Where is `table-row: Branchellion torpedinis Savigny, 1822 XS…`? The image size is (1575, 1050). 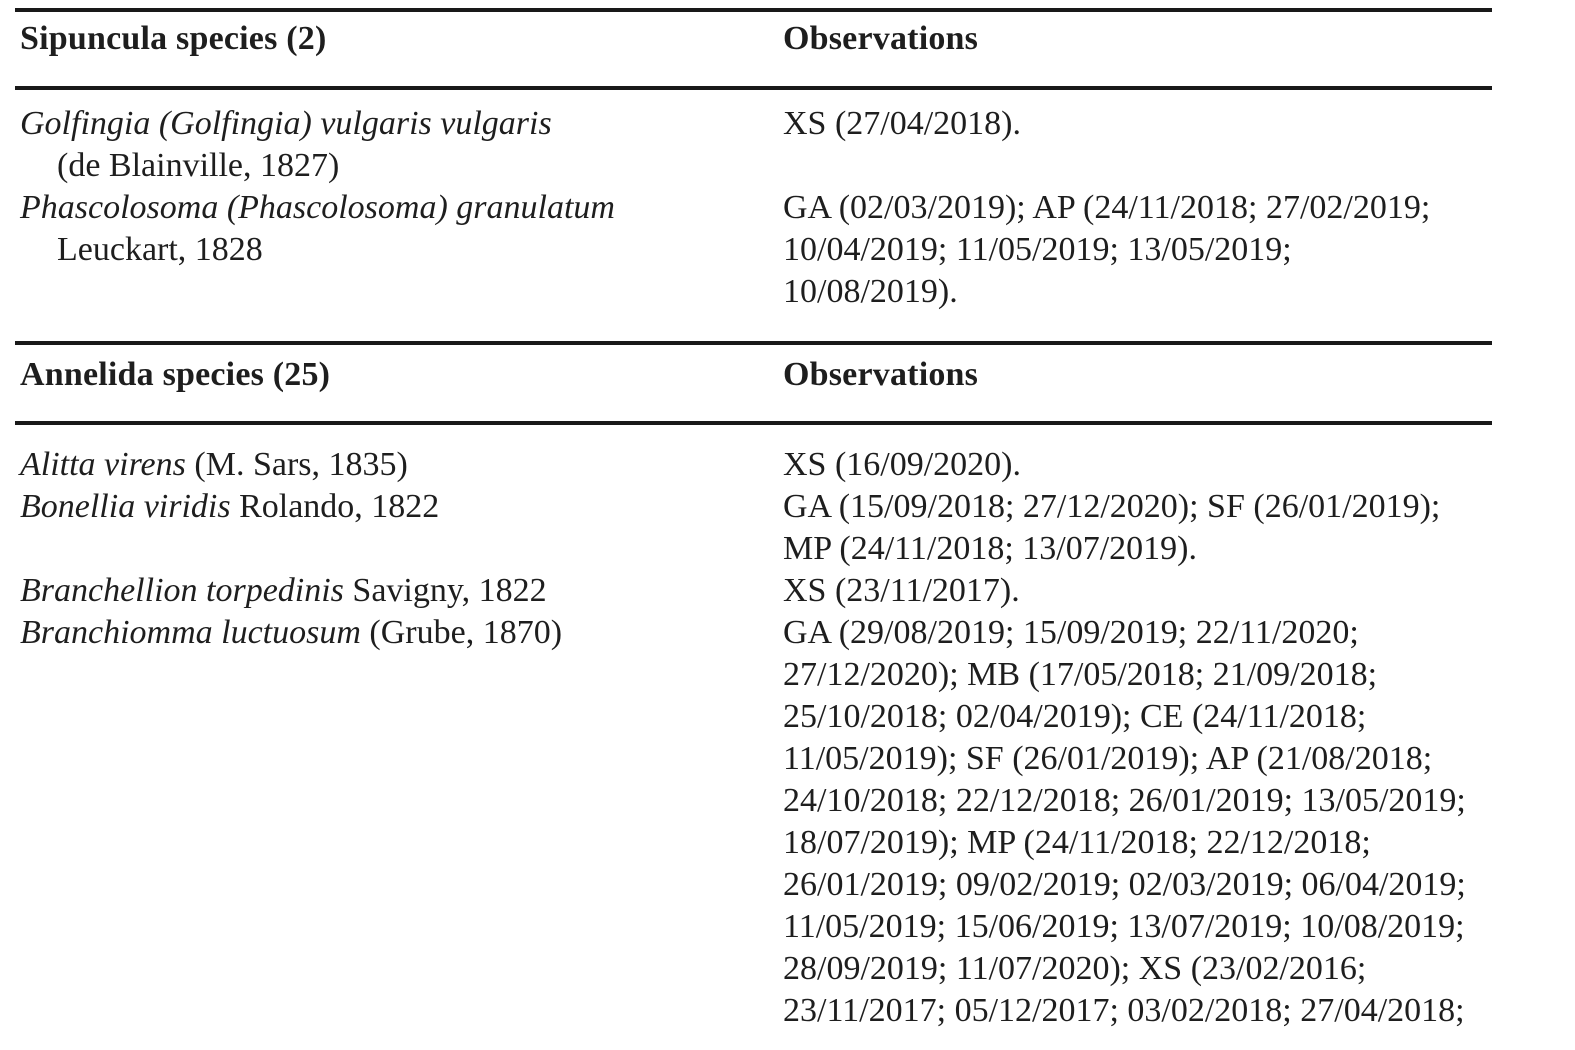 table-row: Branchellion torpedinis Savigny, 1822 XS… is located at coordinates (753, 591).